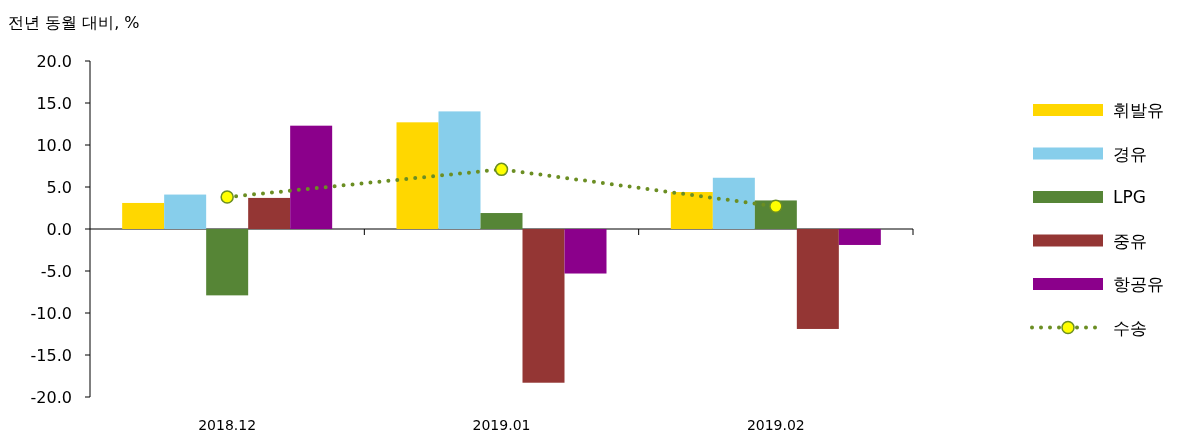  What do you see at coordinates (1138, 284) in the screenshot?
I see `legend-label: 항공유` at bounding box center [1138, 284].